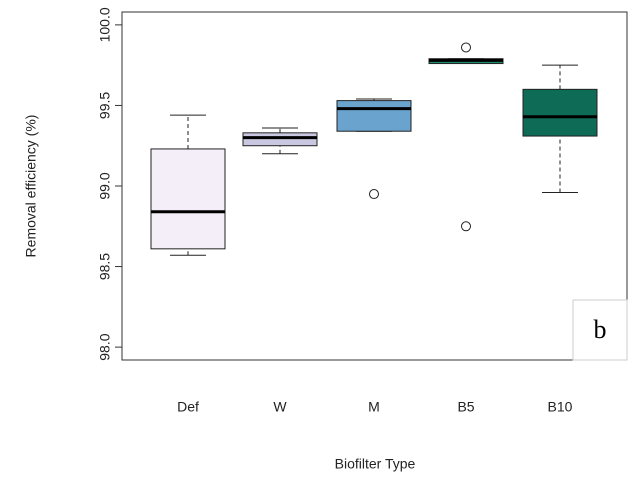 This screenshot has width=635, height=483. Describe the element at coordinates (105, 346) in the screenshot. I see `y-tick-label: 98.0` at that location.